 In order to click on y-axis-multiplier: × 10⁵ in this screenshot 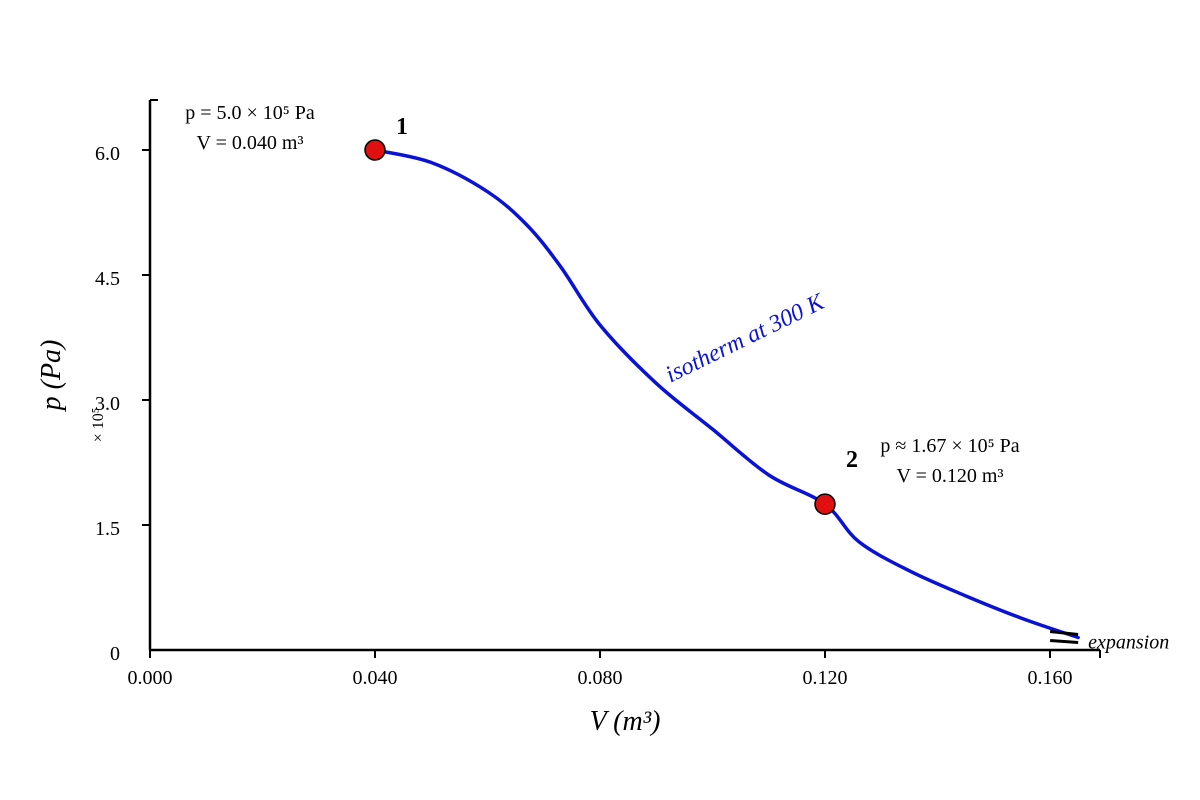, I will do `click(98, 425)`.